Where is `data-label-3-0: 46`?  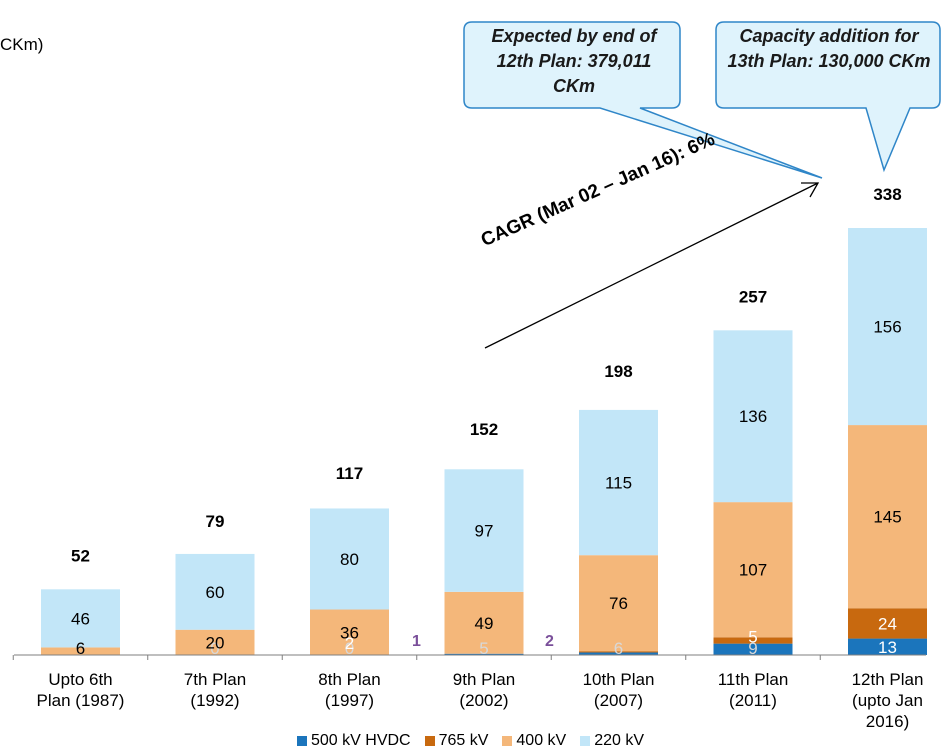
data-label-3-0: 46 is located at coordinates (80, 618).